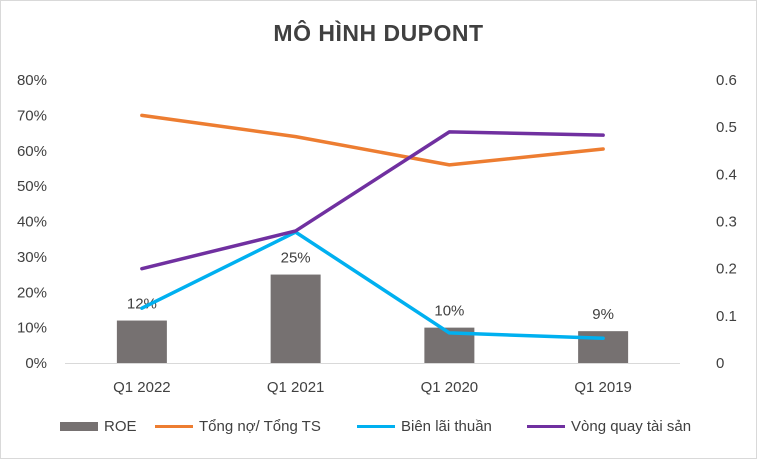  I want to click on y-left-tick-label: 50%, so click(32, 186).